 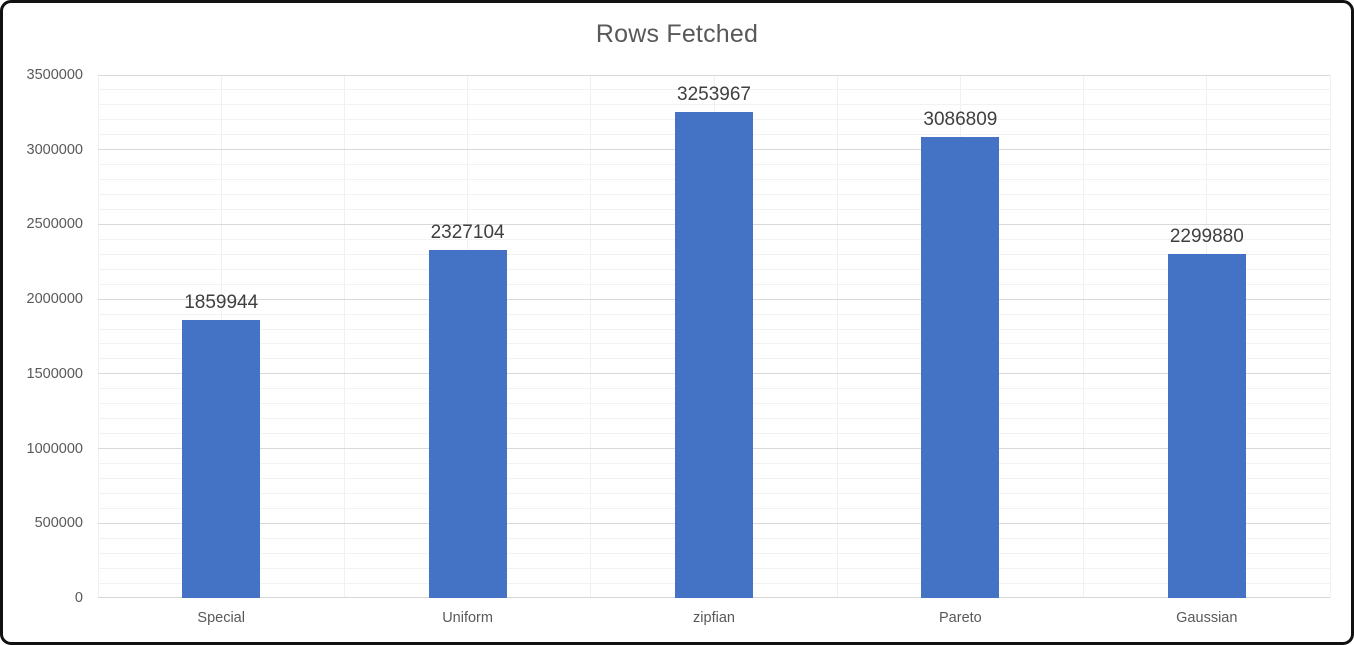 What do you see at coordinates (960, 367) in the screenshot?
I see `bar-pareto` at bounding box center [960, 367].